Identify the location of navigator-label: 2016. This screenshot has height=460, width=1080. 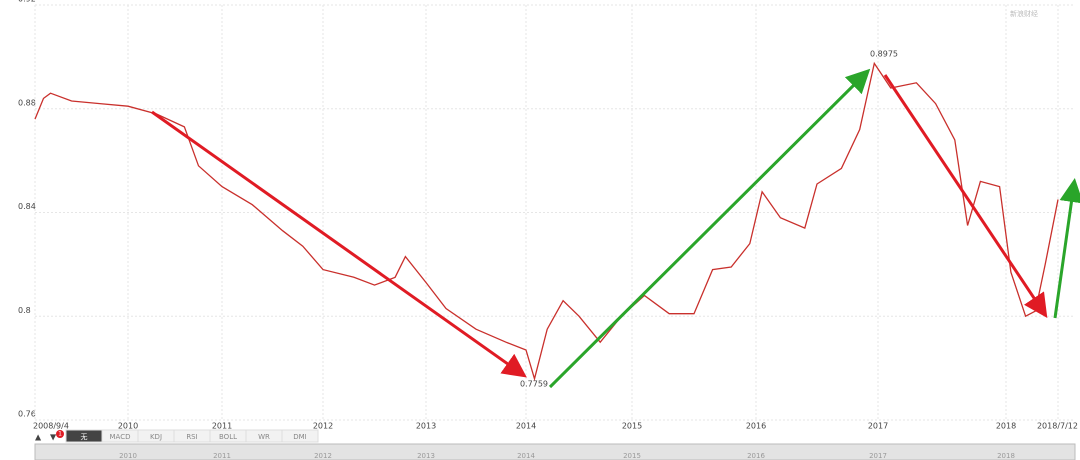
(756, 456).